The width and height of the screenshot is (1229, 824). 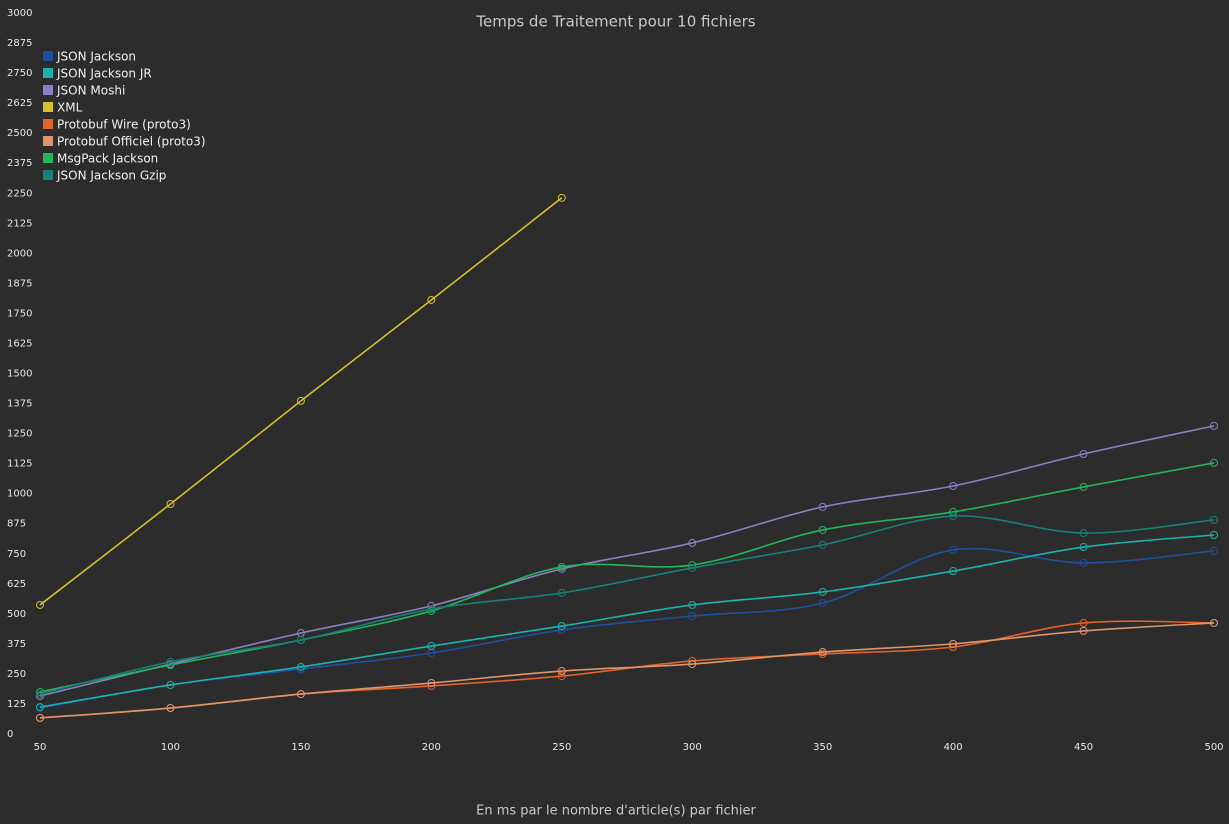 I want to click on x-tick-label: 400, so click(x=953, y=747).